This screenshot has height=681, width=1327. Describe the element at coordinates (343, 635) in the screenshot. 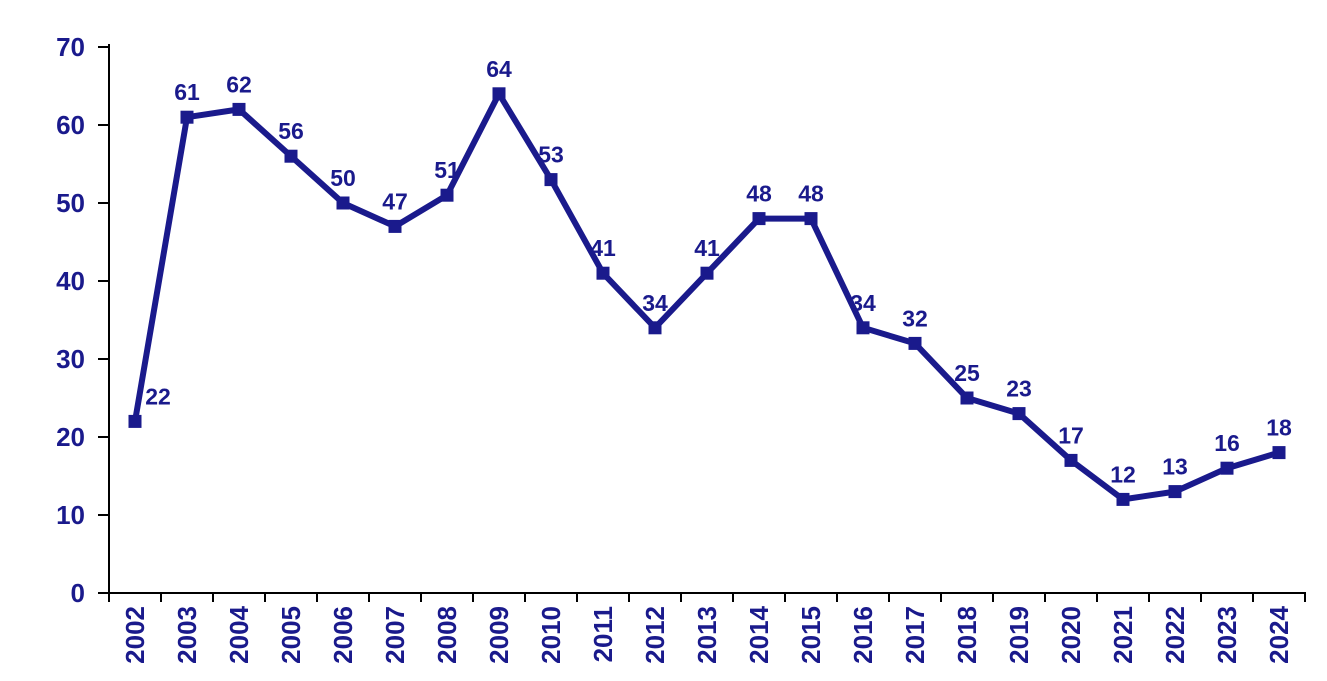

I see `x-tick-label: 2006` at that location.